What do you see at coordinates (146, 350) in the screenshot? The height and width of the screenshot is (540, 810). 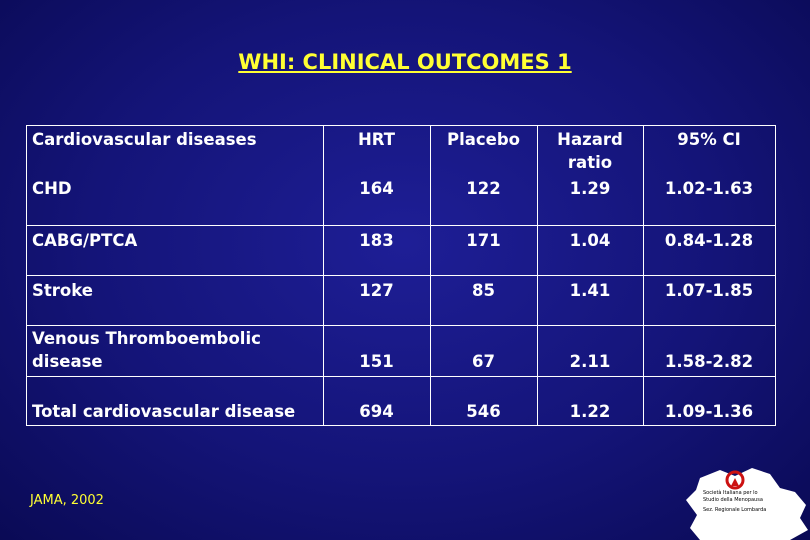 I see `row-label: Venous Thromboembolic disease` at bounding box center [146, 350].